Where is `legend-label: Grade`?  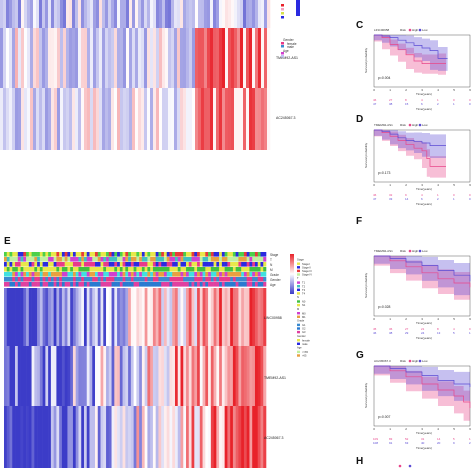
legend-label: Grade is located at coordinates (301, 321).